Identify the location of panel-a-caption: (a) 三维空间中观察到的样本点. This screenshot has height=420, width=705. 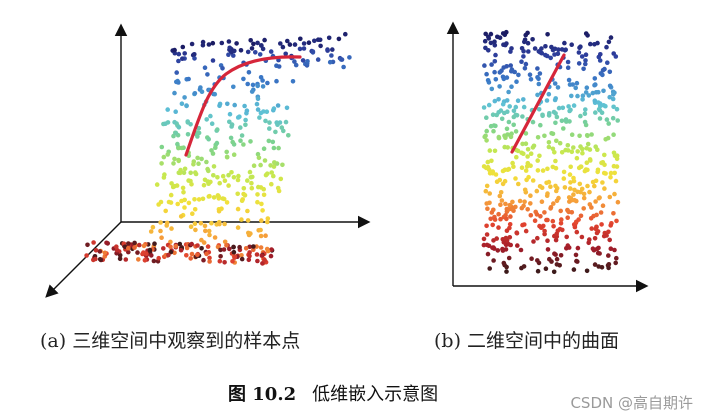
(170, 341).